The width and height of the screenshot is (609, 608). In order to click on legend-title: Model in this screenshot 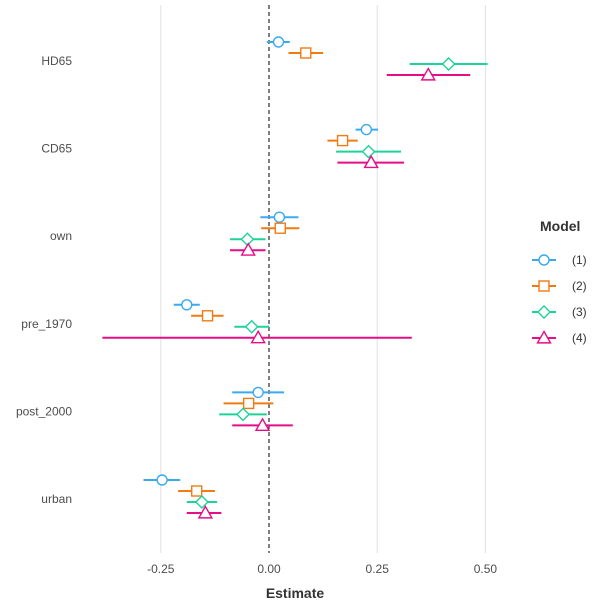, I will do `click(560, 226)`.